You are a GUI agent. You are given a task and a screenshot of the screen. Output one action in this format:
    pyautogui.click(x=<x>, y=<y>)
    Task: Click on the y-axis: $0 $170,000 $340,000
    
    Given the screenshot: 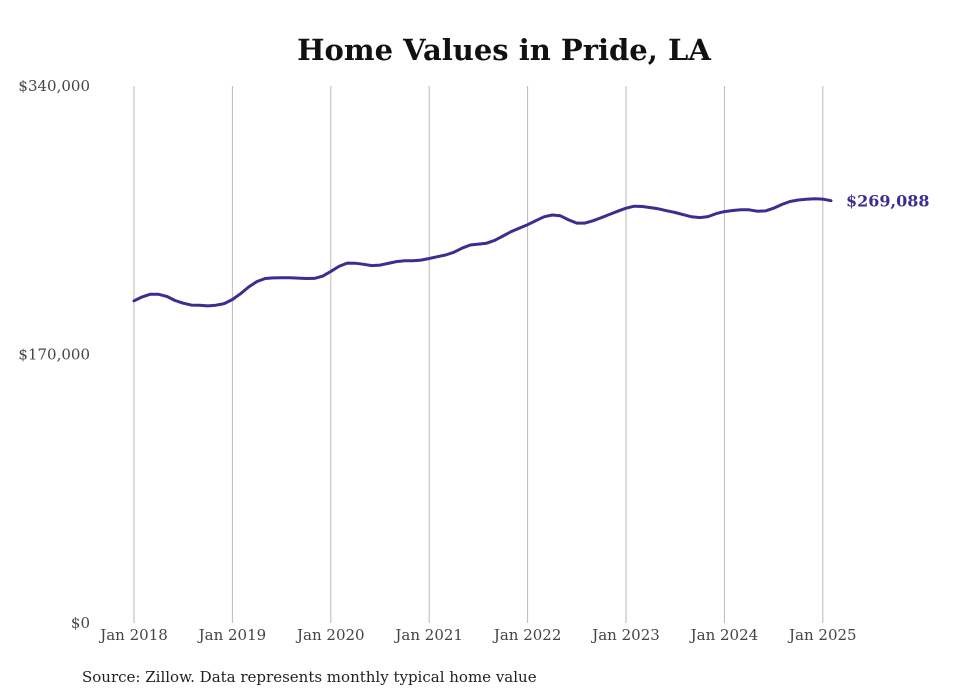 What is the action you would take?
    pyautogui.click(x=54, y=354)
    